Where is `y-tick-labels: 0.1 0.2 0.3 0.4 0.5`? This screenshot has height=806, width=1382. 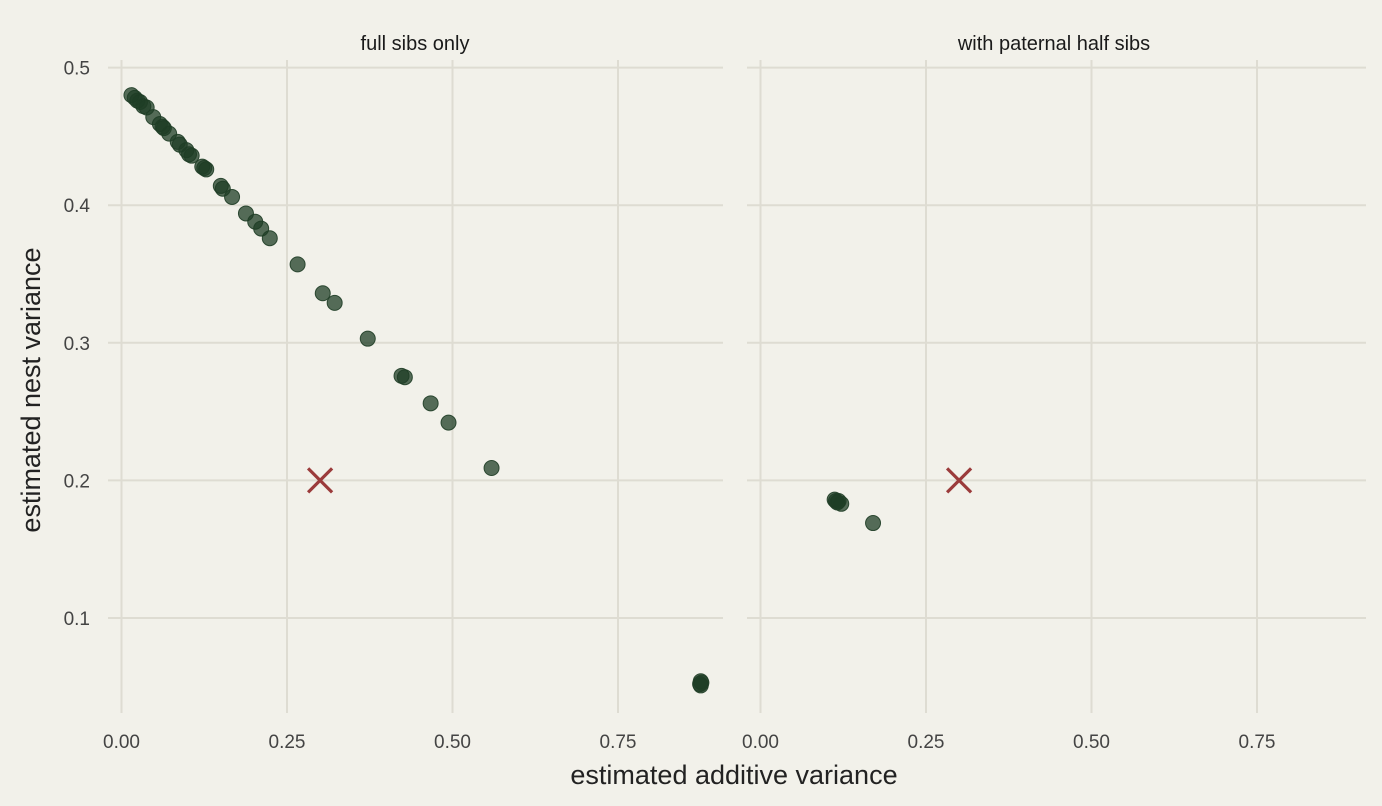 y-tick-labels: 0.1 0.2 0.3 0.4 0.5 is located at coordinates (77, 344).